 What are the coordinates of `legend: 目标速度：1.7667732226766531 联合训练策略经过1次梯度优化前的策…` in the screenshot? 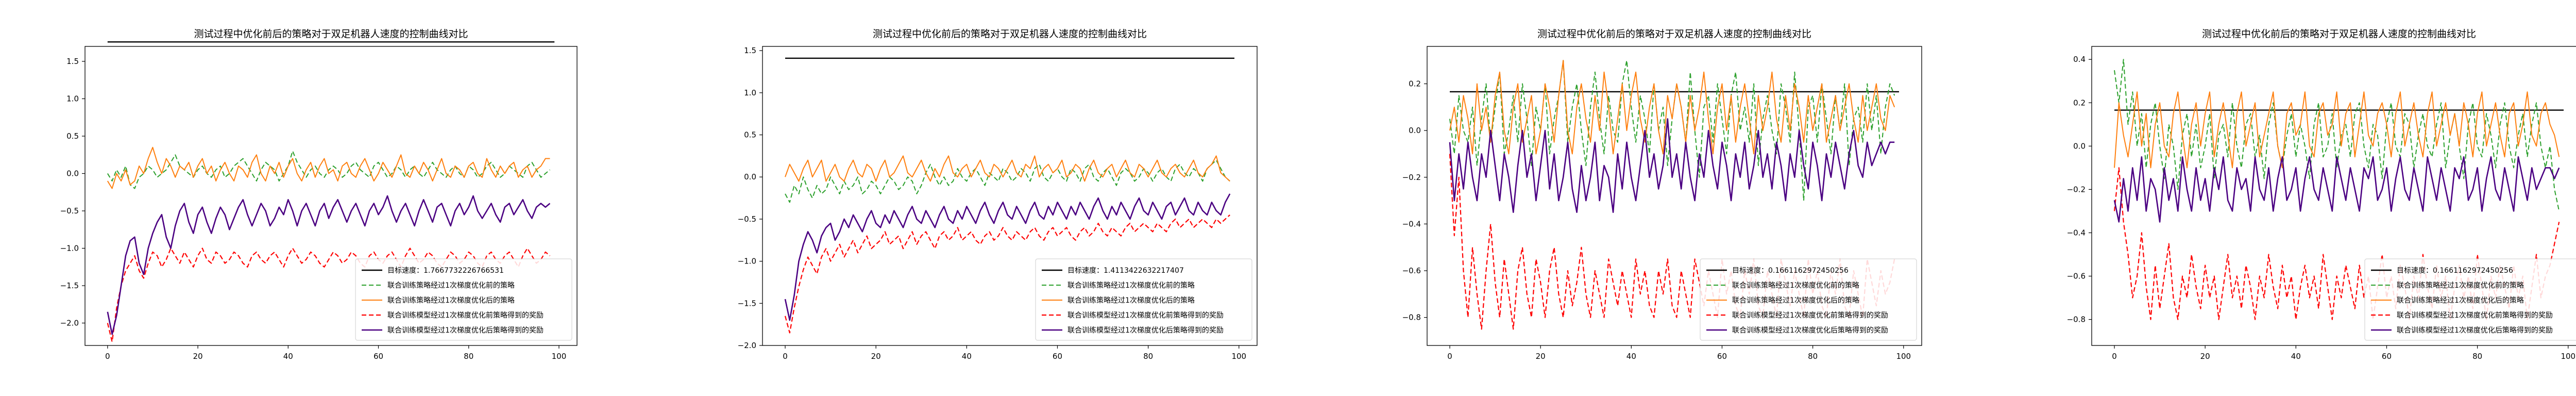 It's located at (463, 299).